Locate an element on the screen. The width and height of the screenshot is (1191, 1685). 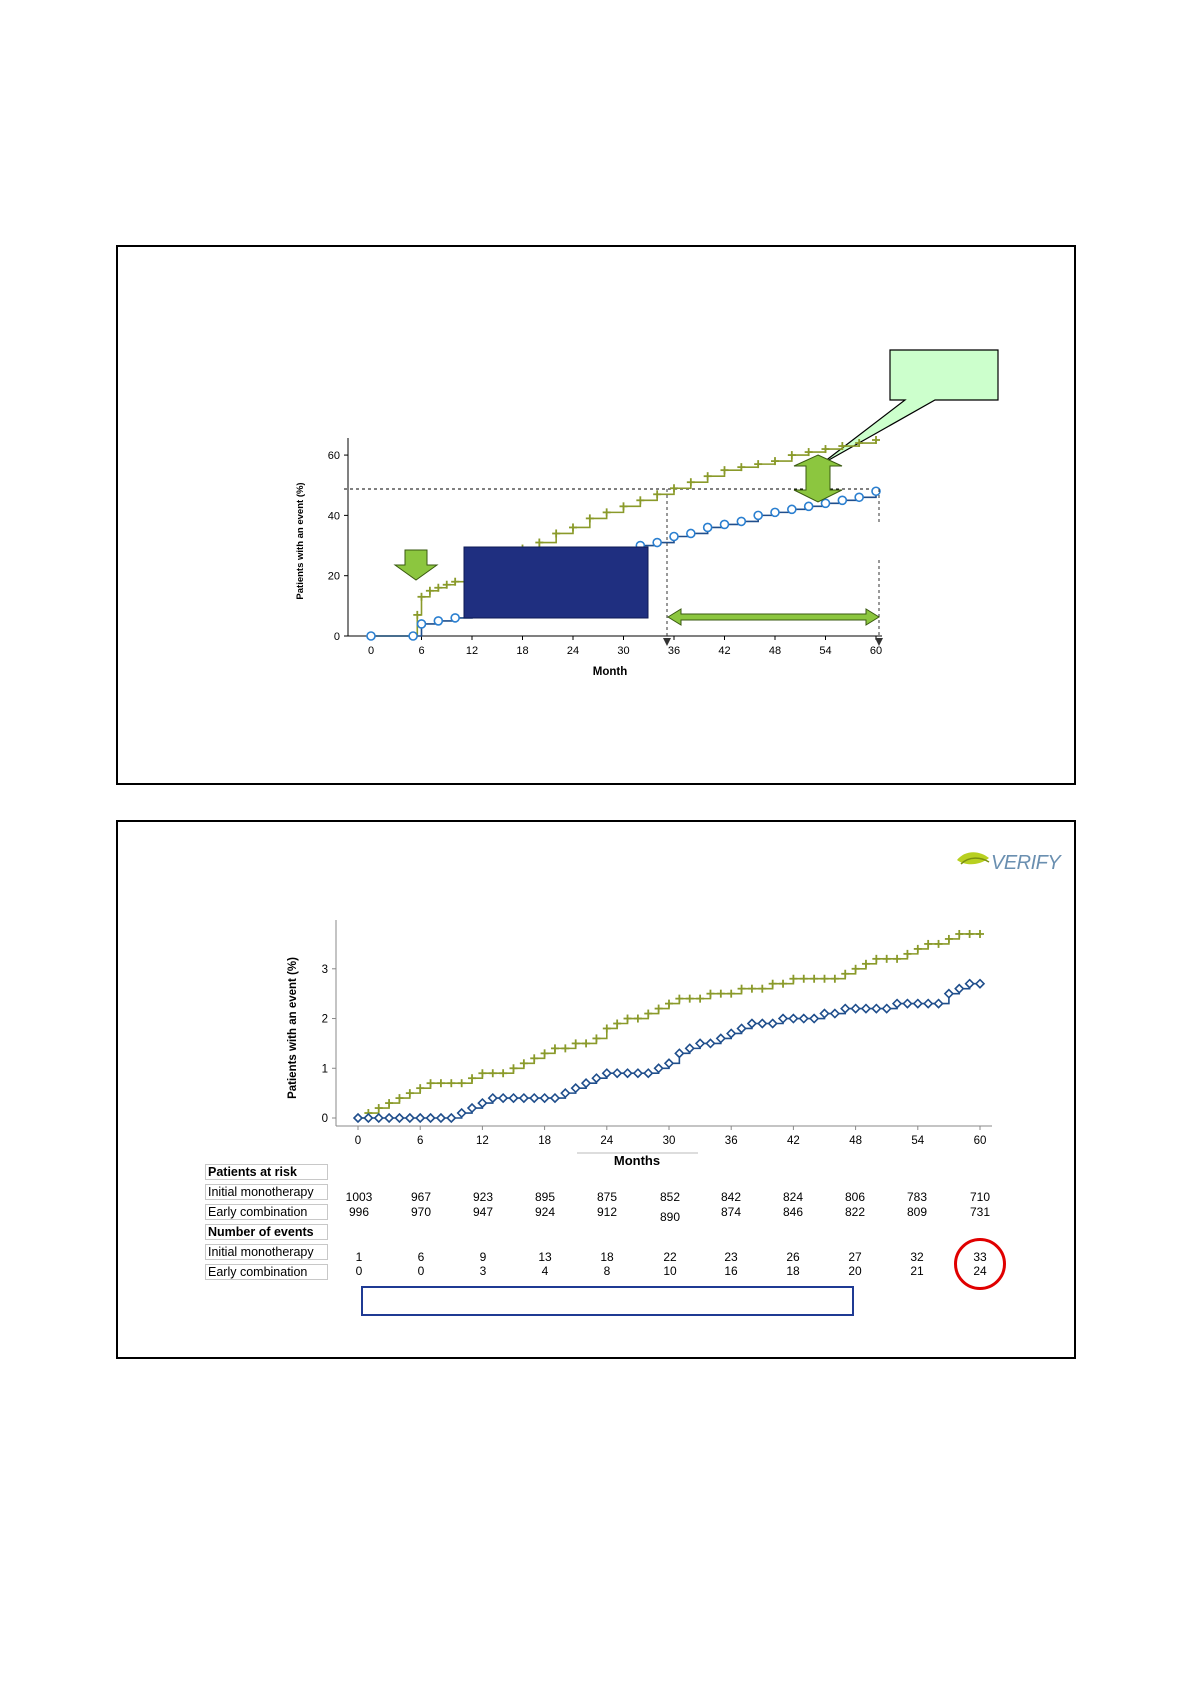
verify-logo: VERIFY is located at coordinates (1010, 861).